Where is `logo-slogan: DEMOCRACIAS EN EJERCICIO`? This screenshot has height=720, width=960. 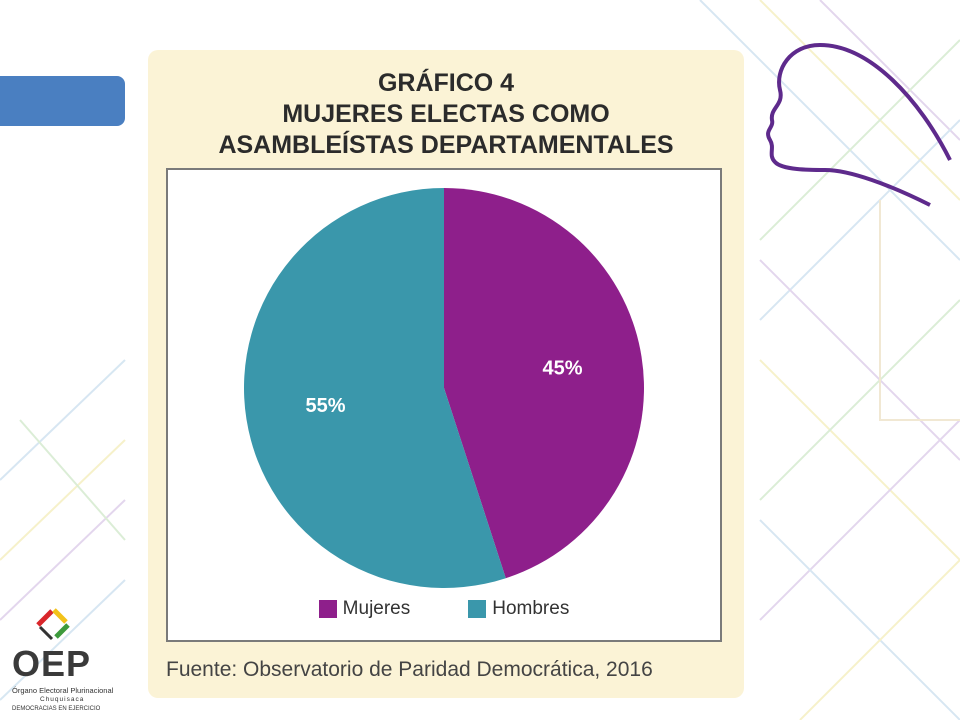 logo-slogan: DEMOCRACIAS EN EJERCICIO is located at coordinates (56, 709).